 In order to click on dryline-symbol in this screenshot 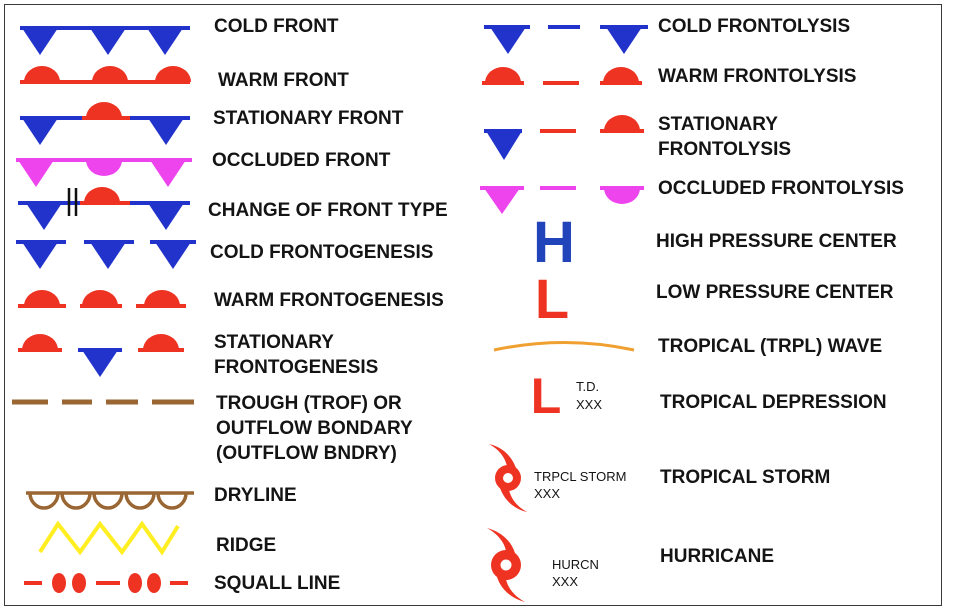, I will do `click(110, 500)`.